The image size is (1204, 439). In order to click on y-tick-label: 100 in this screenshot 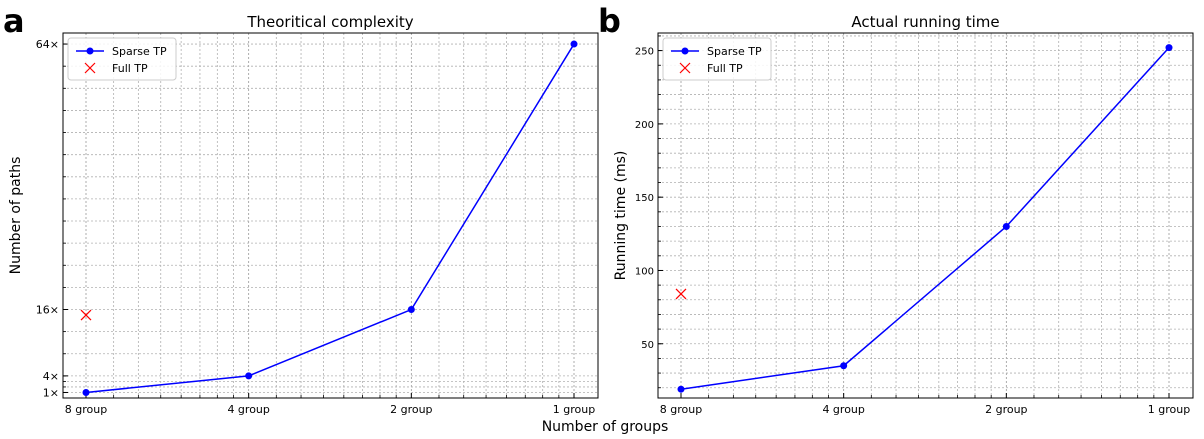, I will do `click(644, 271)`.